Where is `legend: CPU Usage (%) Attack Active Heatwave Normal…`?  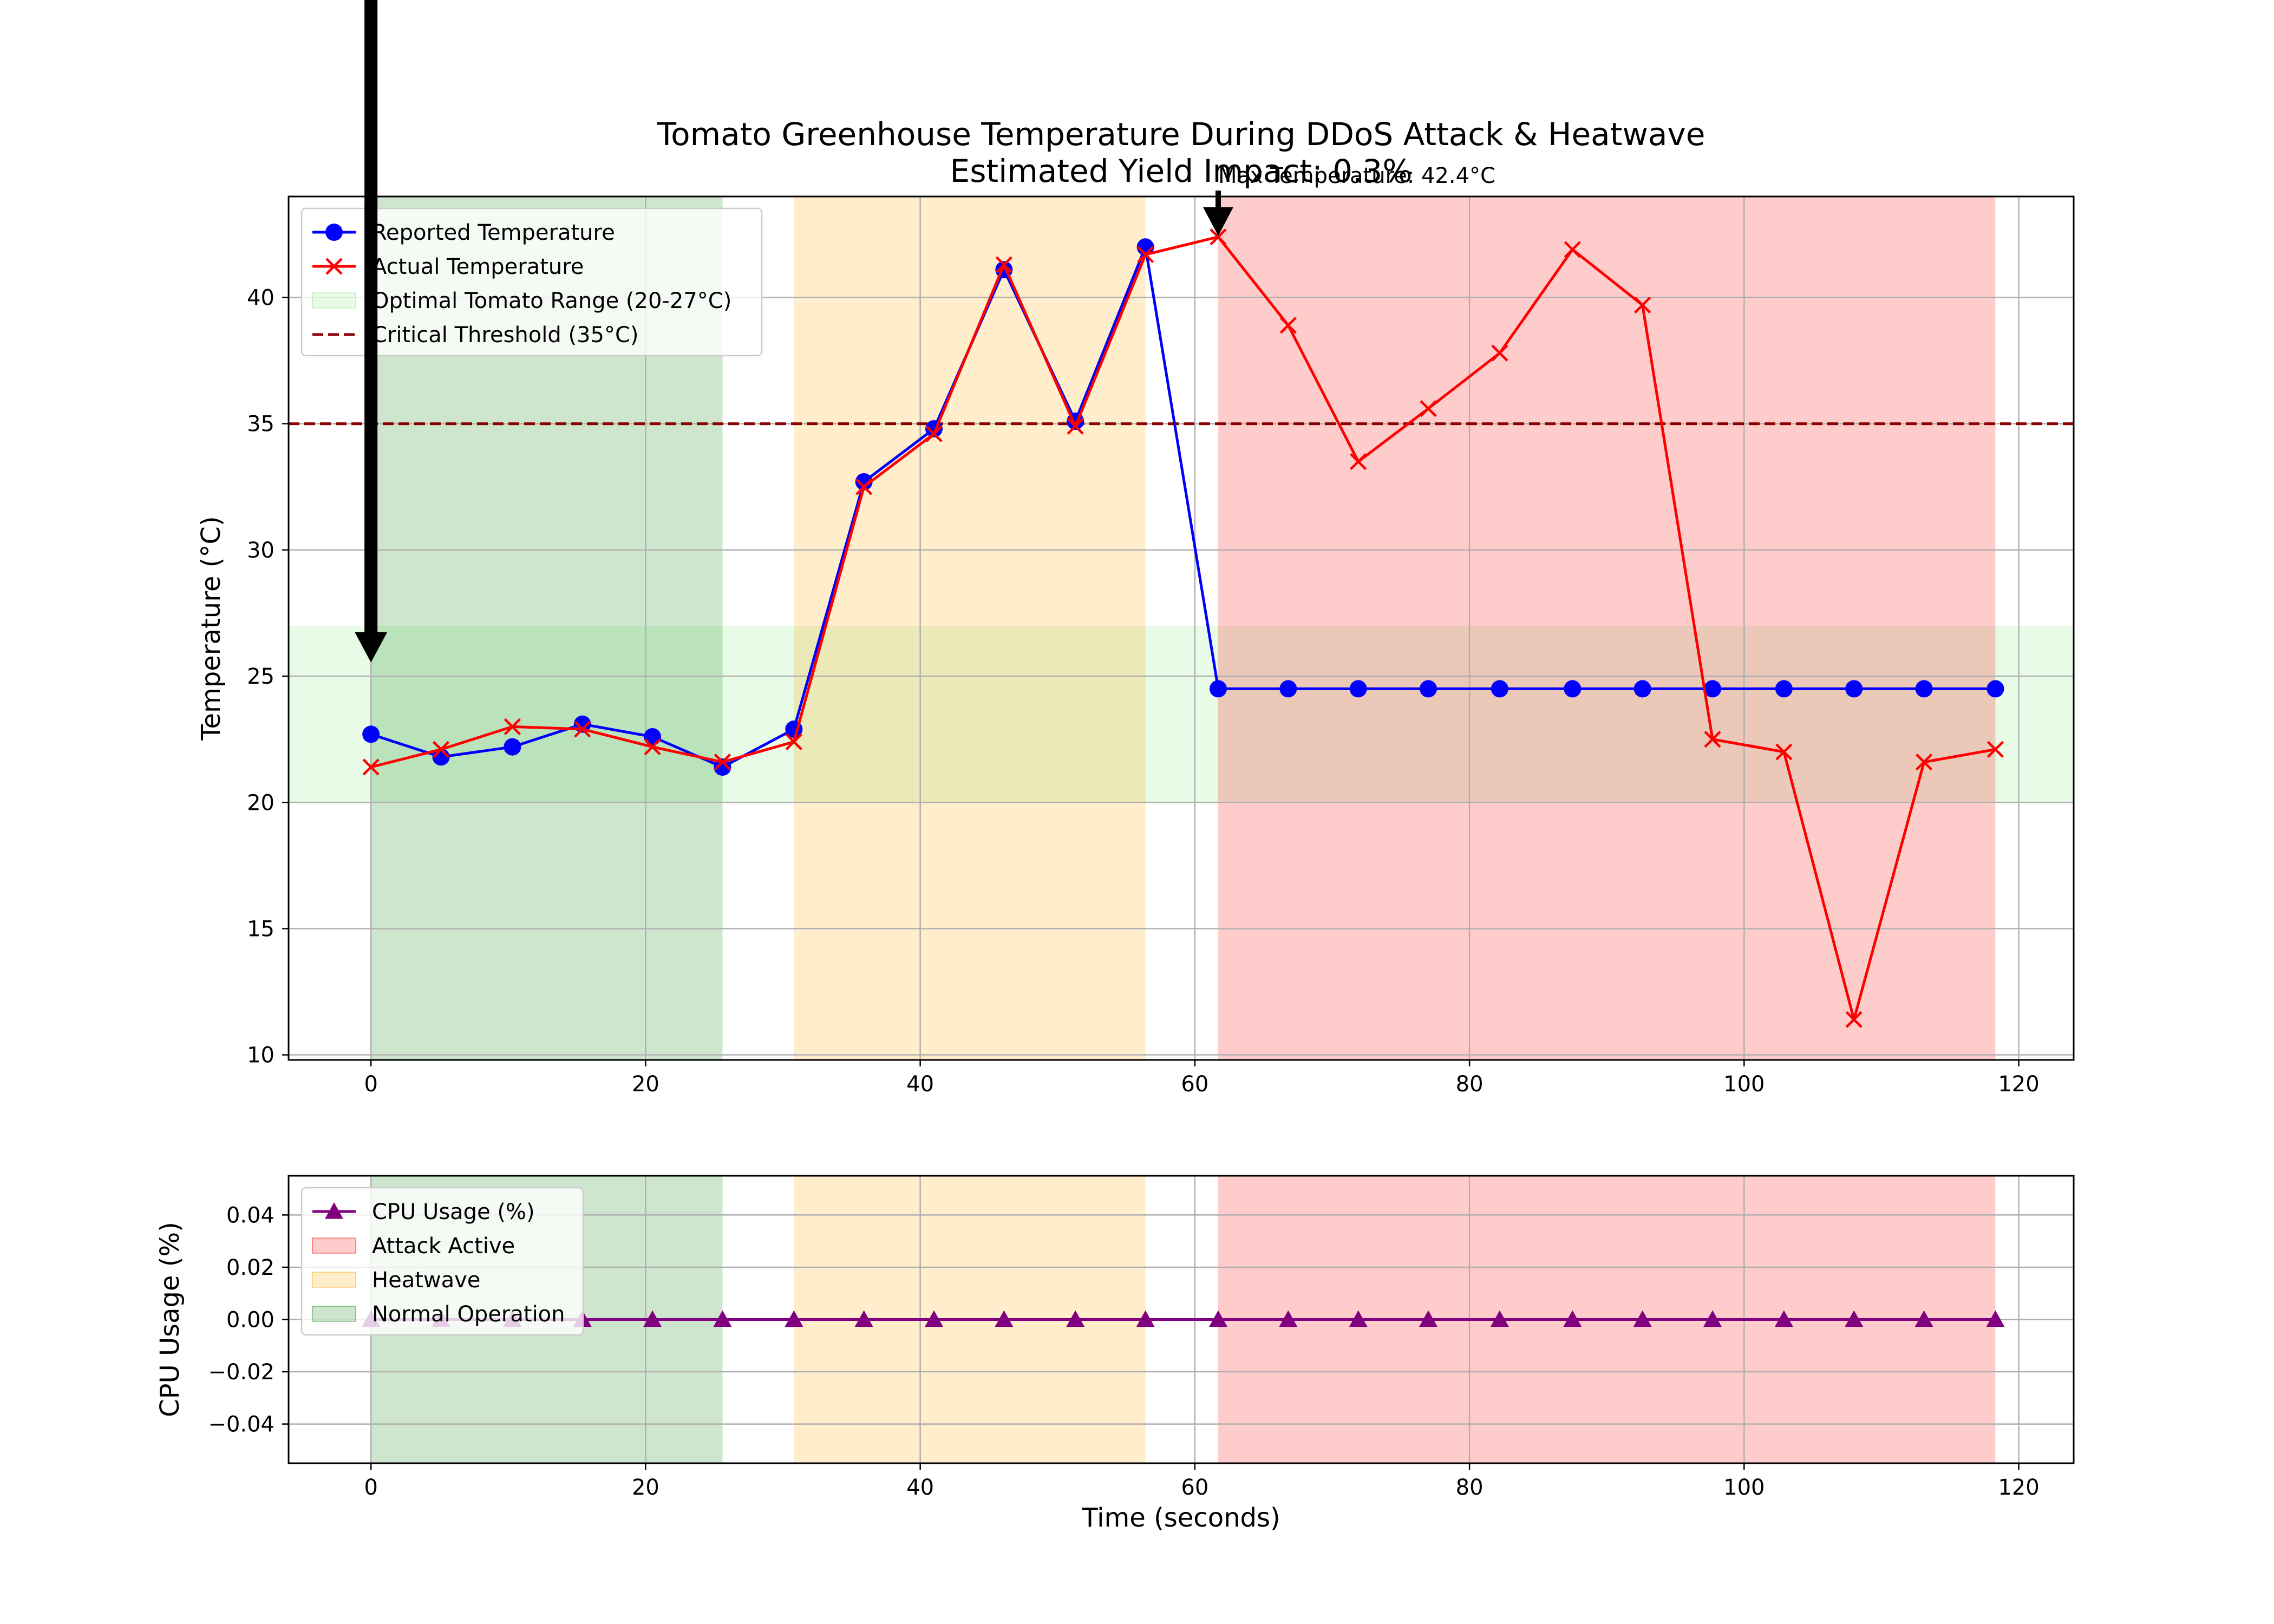
legend: CPU Usage (%) Attack Active Heatwave Normal… is located at coordinates (442, 1262).